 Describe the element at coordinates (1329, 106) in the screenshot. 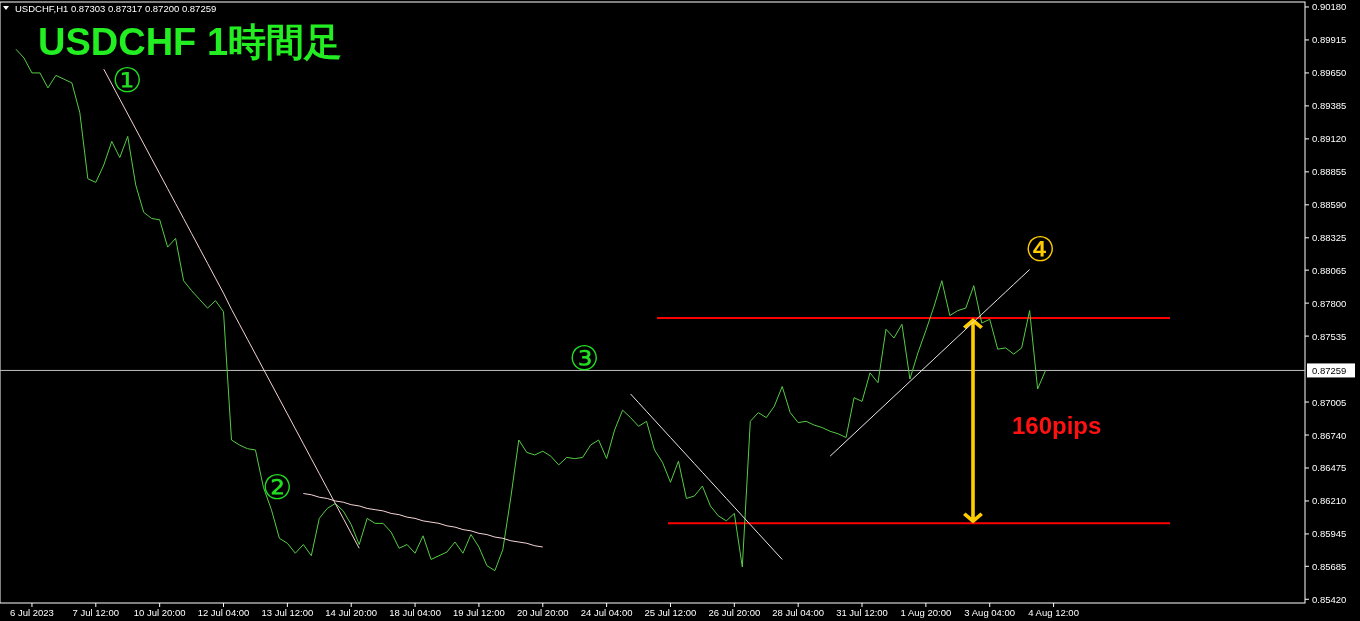

I see `y-tick-label: 0.89385` at that location.